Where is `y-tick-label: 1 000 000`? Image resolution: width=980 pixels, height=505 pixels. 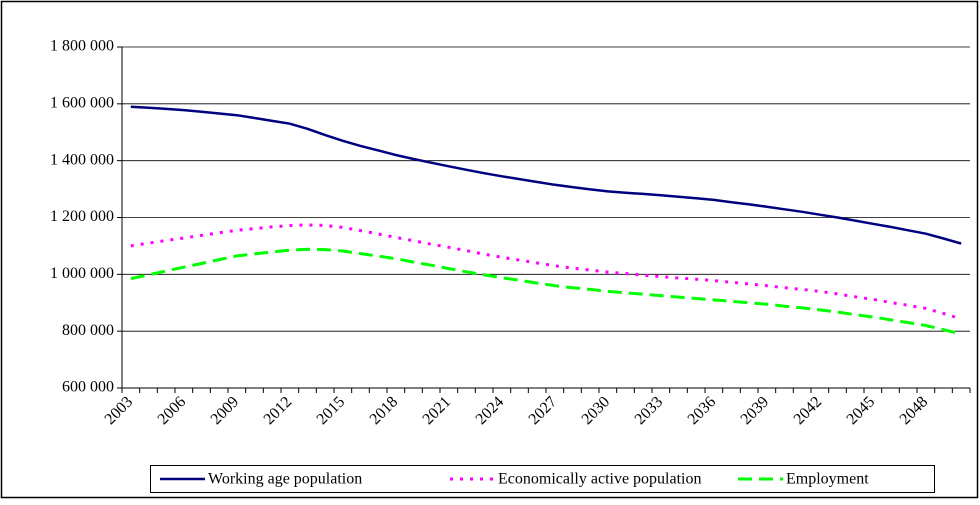
y-tick-label: 1 000 000 is located at coordinates (82, 273).